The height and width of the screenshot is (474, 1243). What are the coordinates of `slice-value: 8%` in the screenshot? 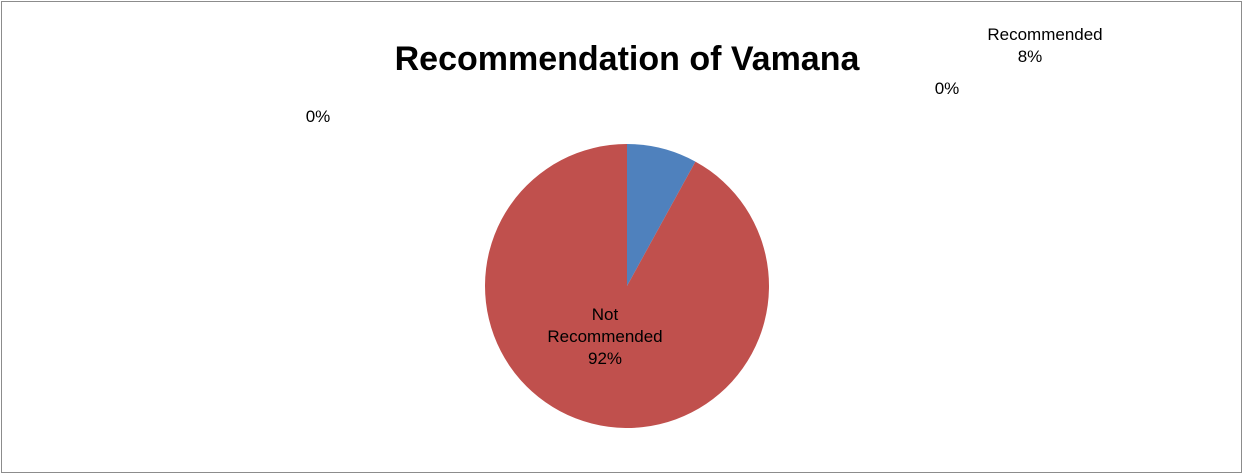 It's located at (1030, 56).